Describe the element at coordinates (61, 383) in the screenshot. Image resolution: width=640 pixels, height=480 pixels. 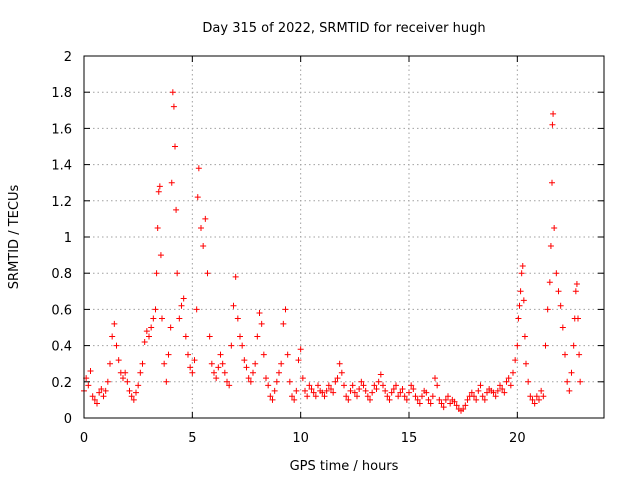
I see `y-tick-label: 0.2` at that location.